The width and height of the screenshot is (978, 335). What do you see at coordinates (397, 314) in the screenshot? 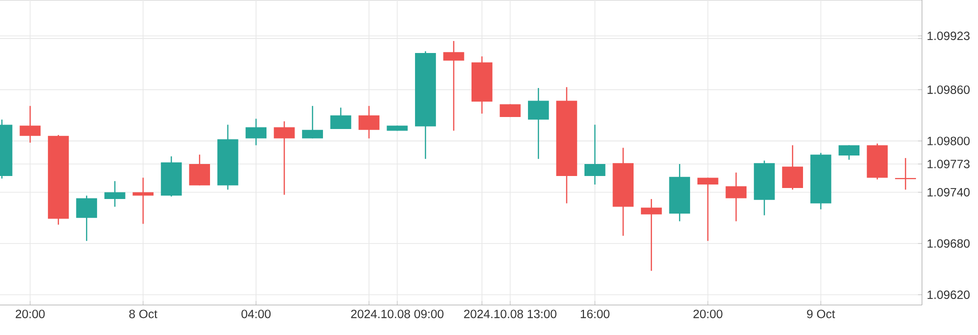
I see `x-tick-label: 2024.10.08 09:00` at bounding box center [397, 314].